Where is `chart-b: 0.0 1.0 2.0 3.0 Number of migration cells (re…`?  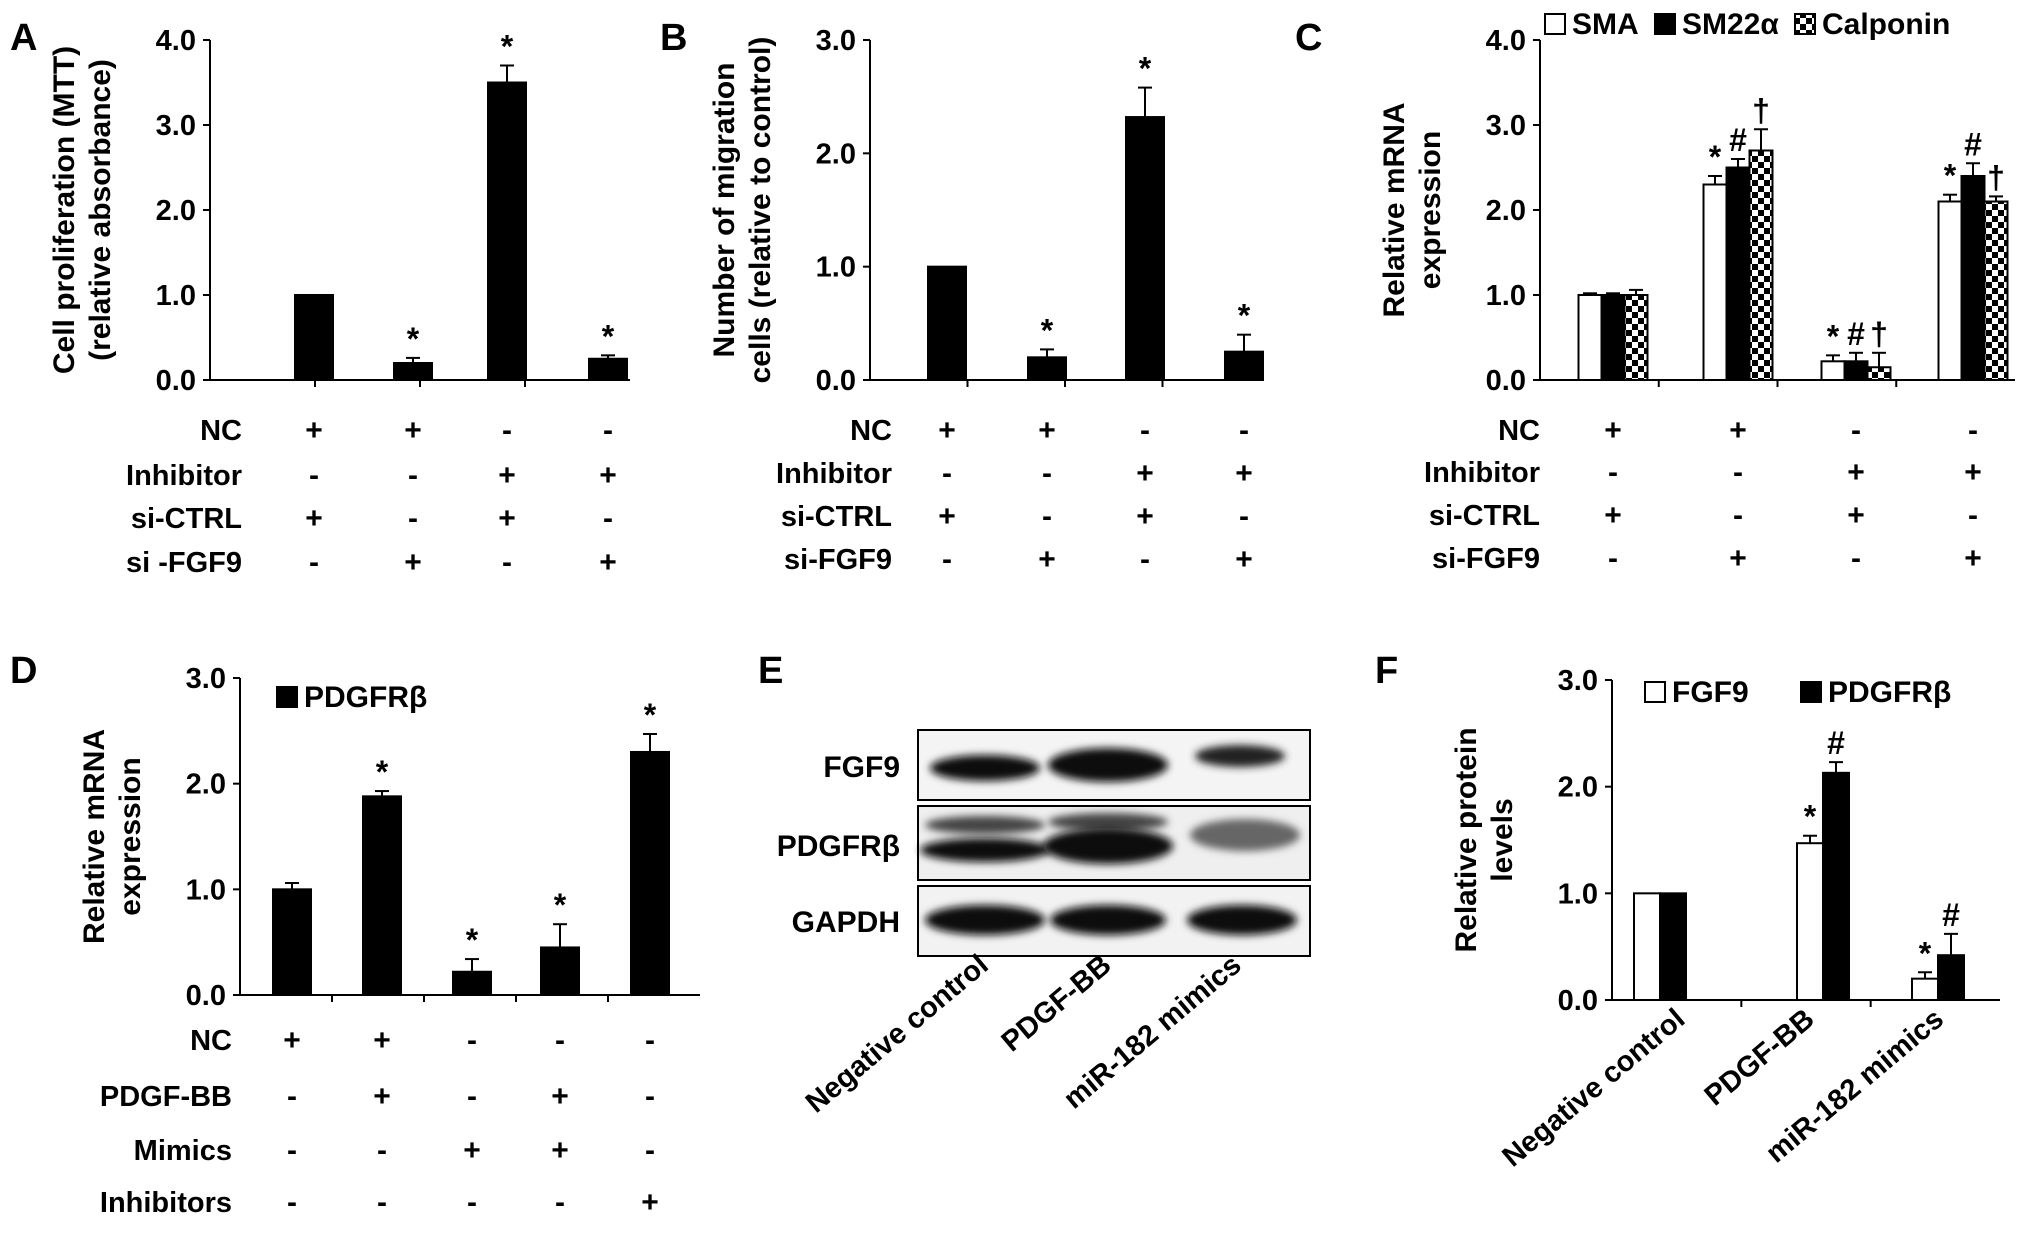
chart-b: 0.0 1.0 2.0 3.0 Number of migration cells (re… is located at coordinates (986, 300).